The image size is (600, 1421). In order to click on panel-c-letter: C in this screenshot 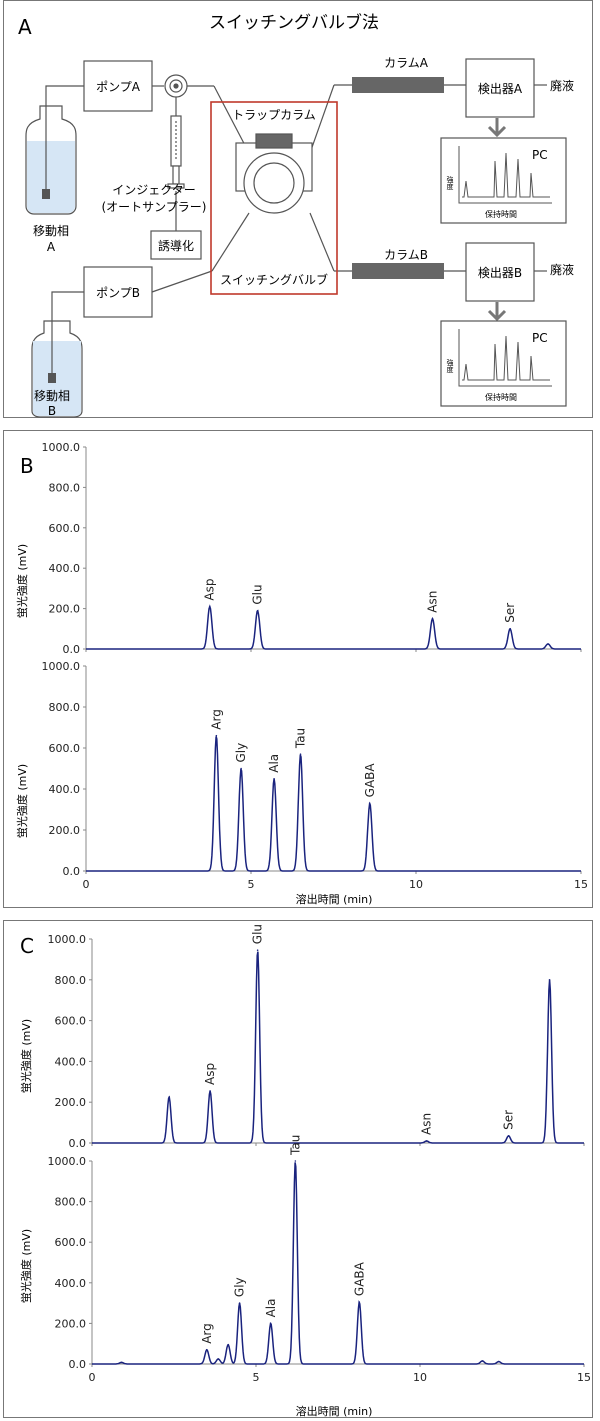, I will do `click(27, 946)`.